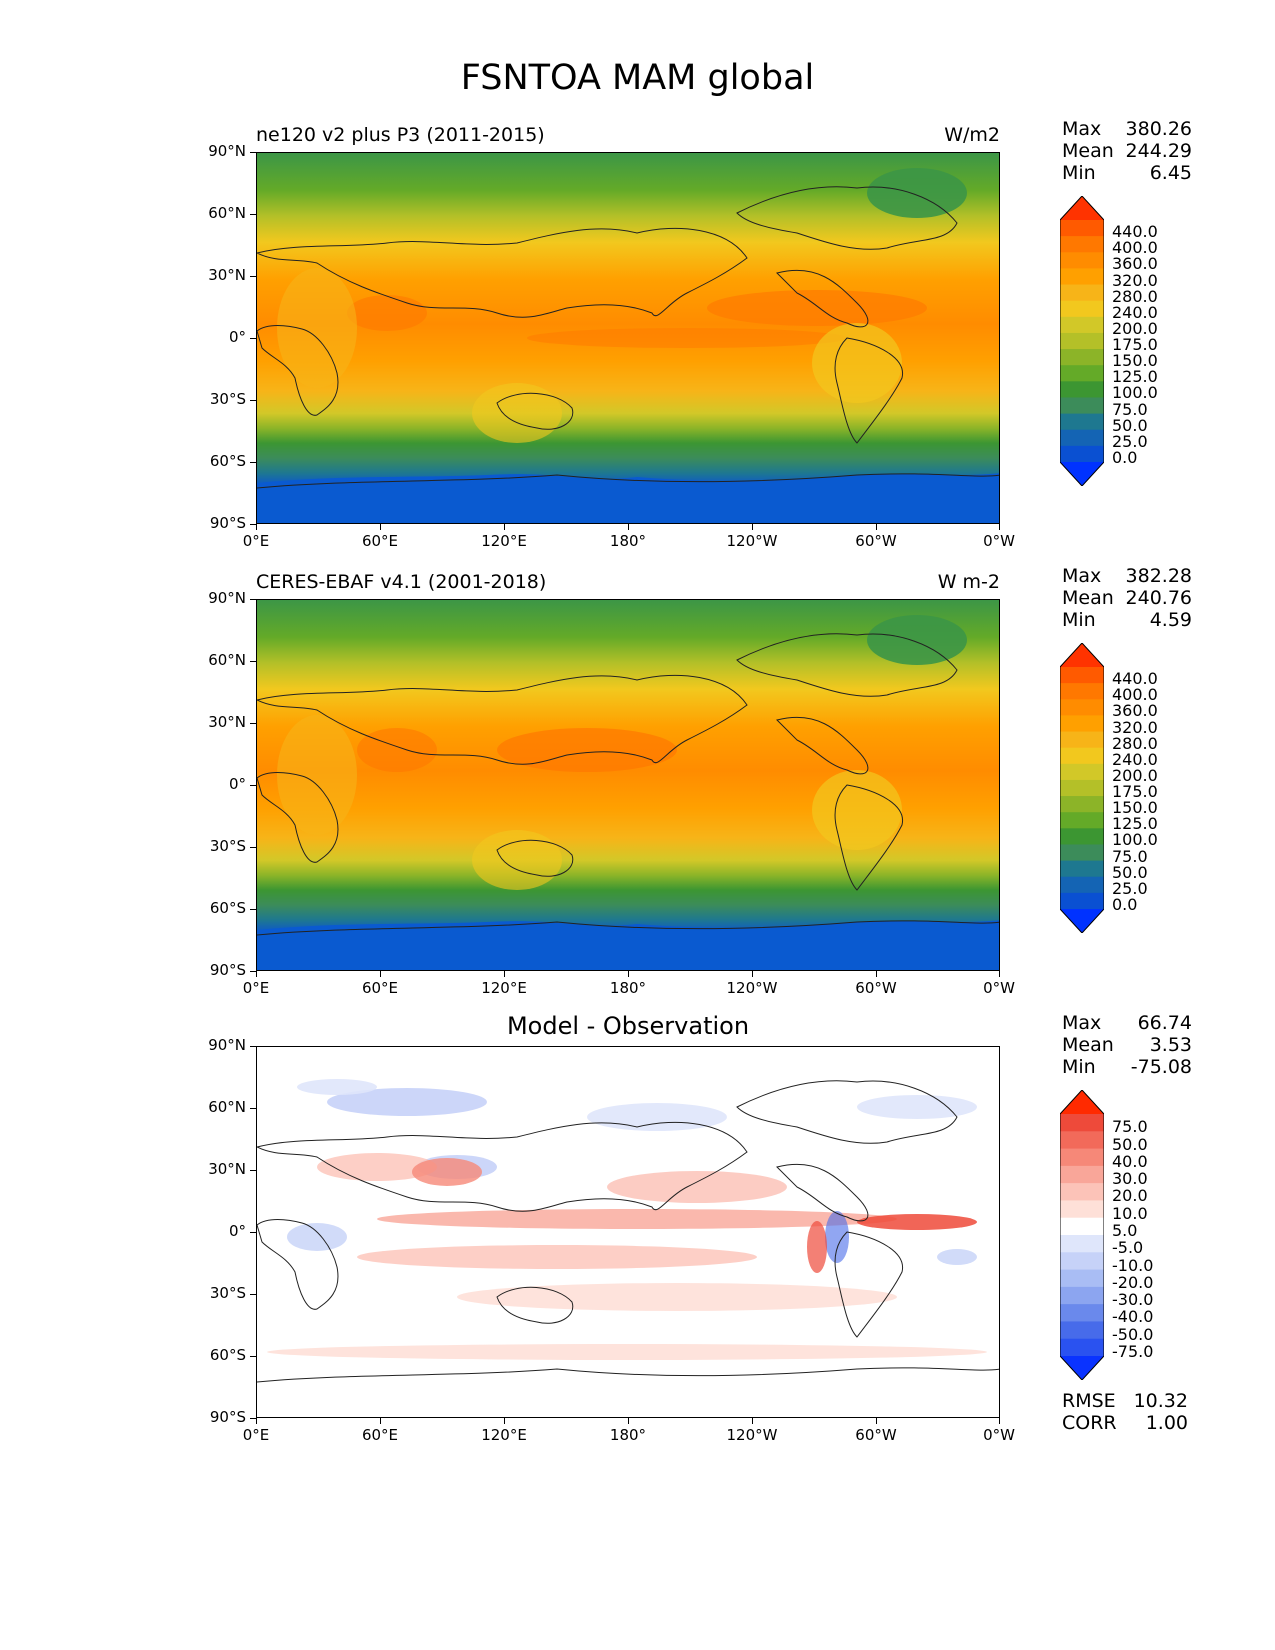  Describe the element at coordinates (628, 338) in the screenshot. I see `map-model-fill` at that location.